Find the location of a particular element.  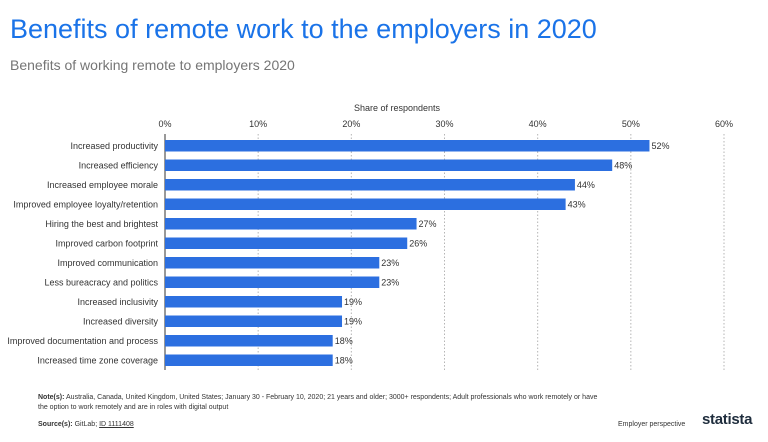

value-label: 26% is located at coordinates (418, 243).